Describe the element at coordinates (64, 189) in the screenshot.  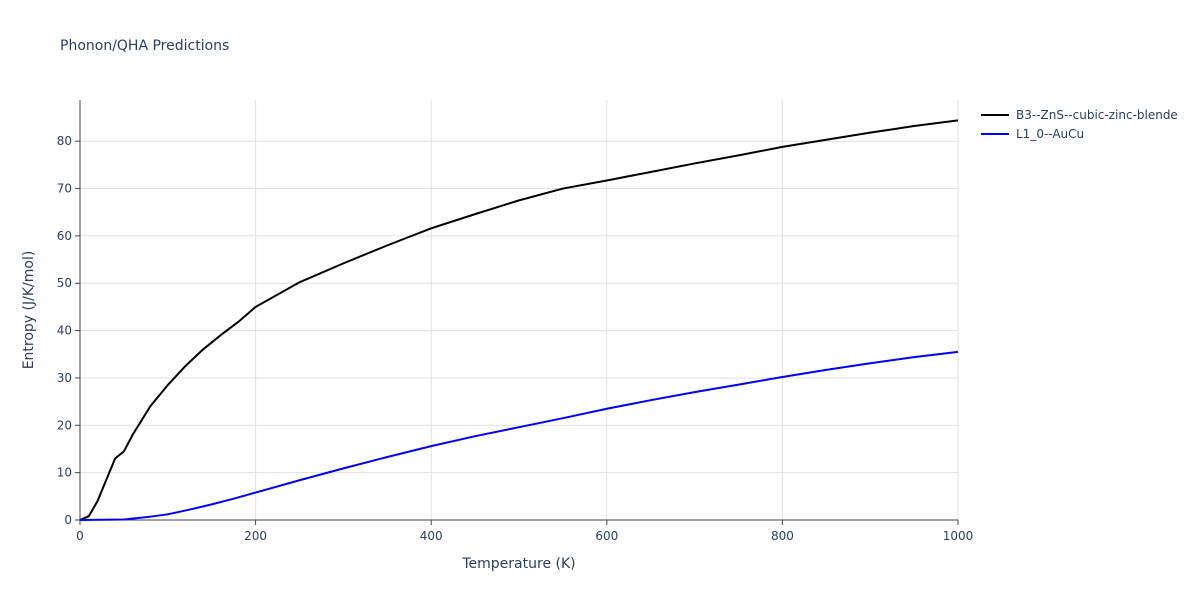
I see `y-tick-label: 70` at that location.